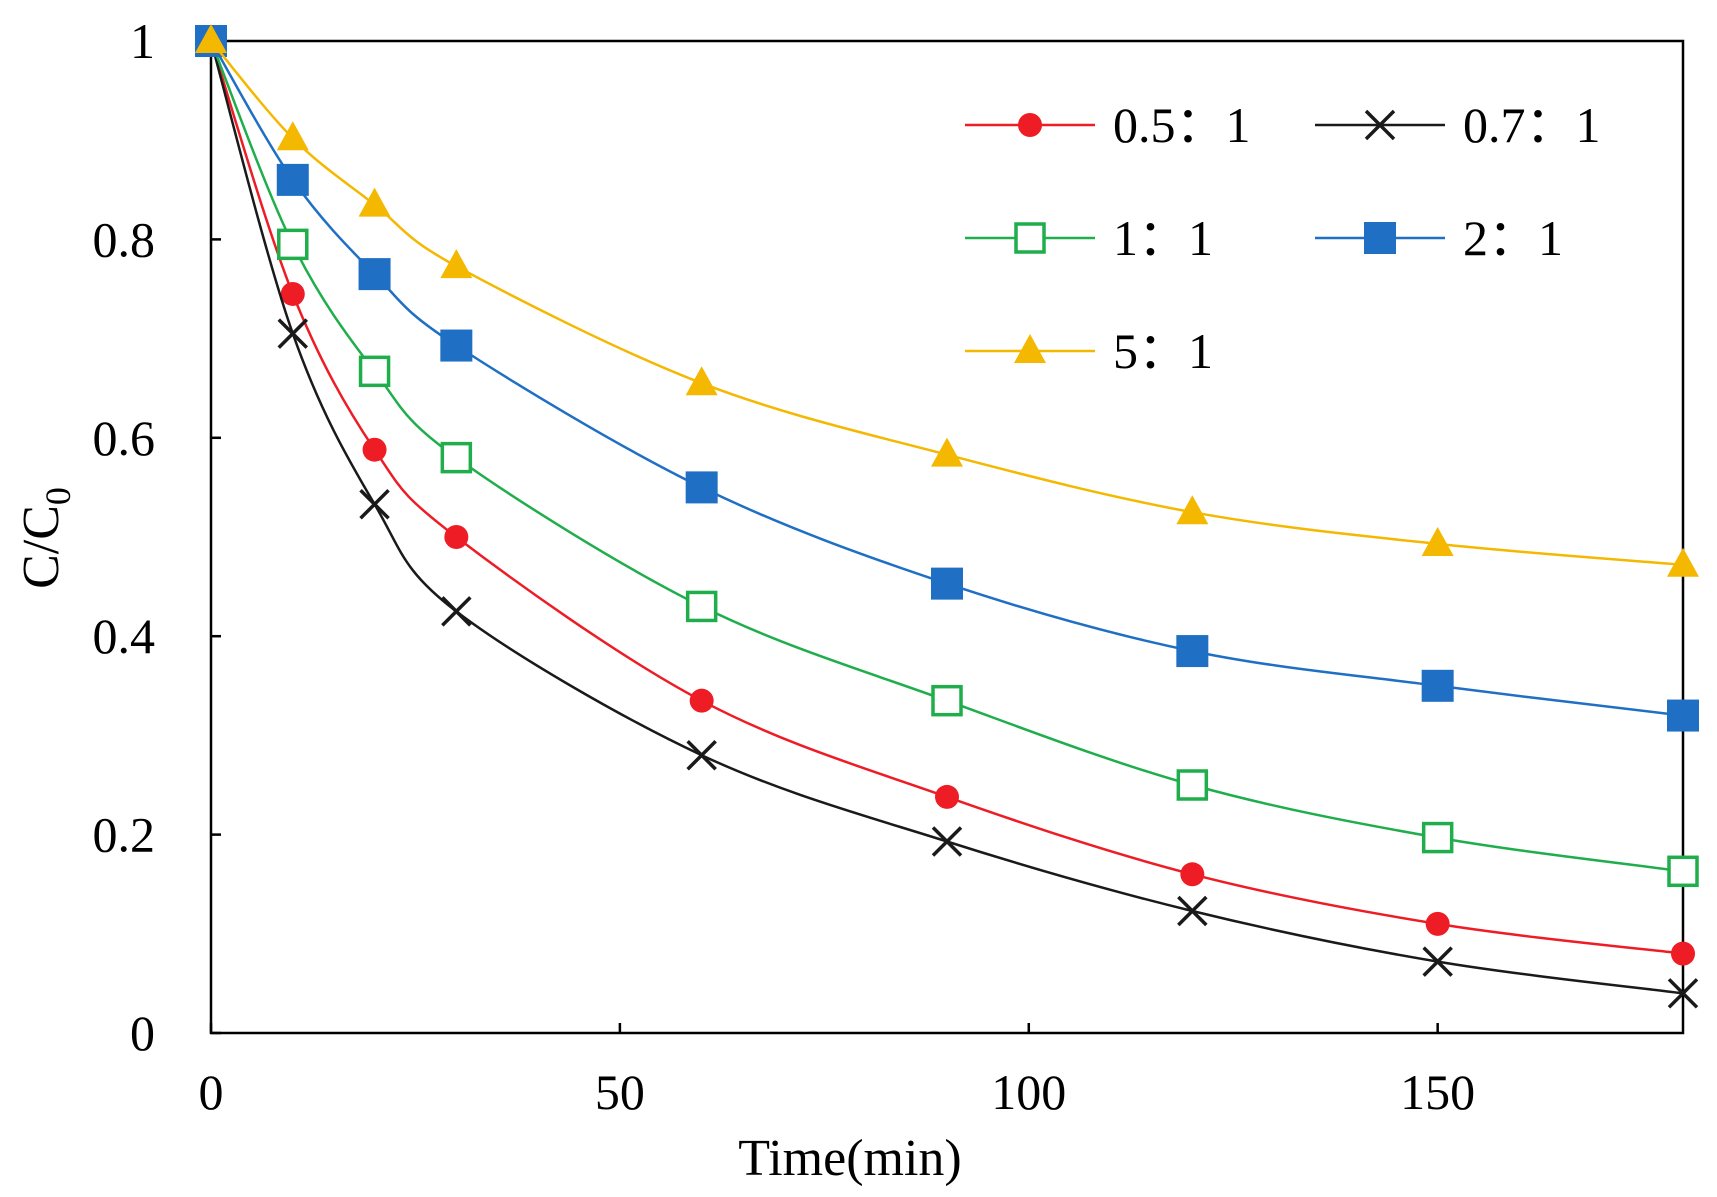 The image size is (1717, 1197). I want to click on legend-label: 5：1, so click(1163, 351).